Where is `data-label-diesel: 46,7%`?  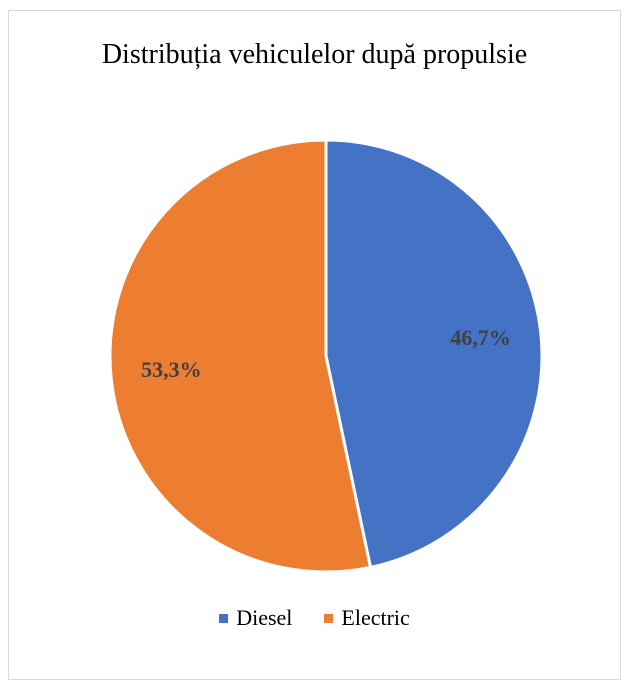
data-label-diesel: 46,7% is located at coordinates (480, 337).